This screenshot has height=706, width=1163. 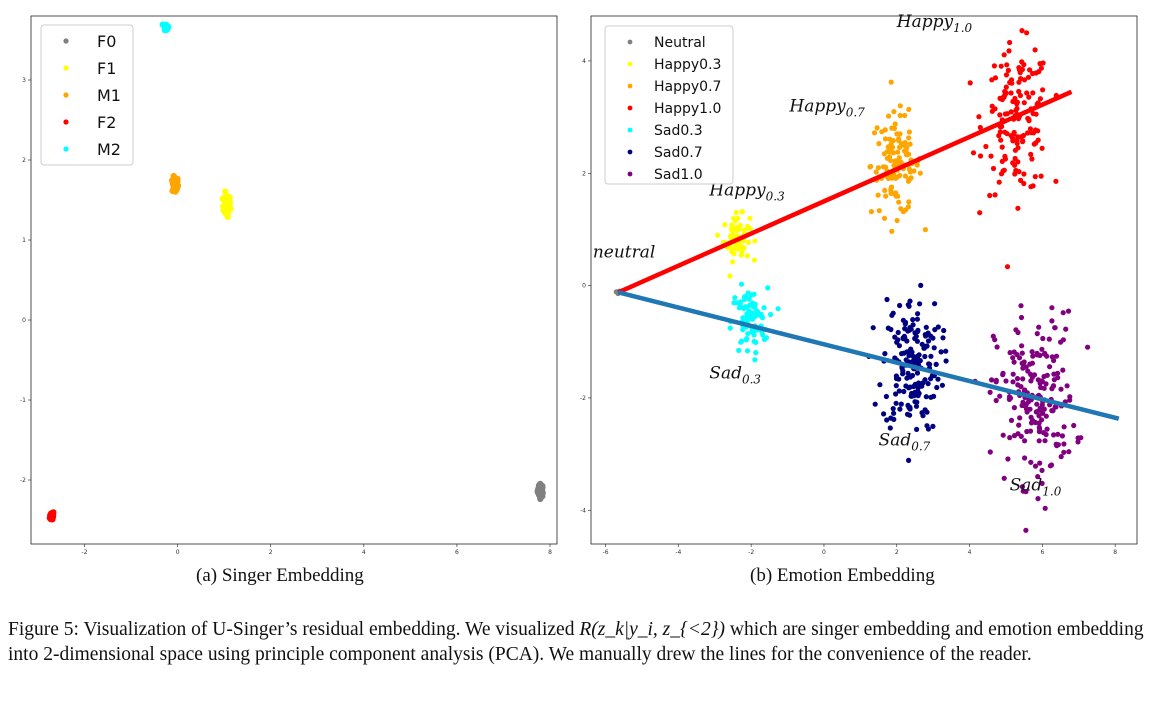 I want to click on annotation-sad-03: Sad0.3, so click(x=735, y=374).